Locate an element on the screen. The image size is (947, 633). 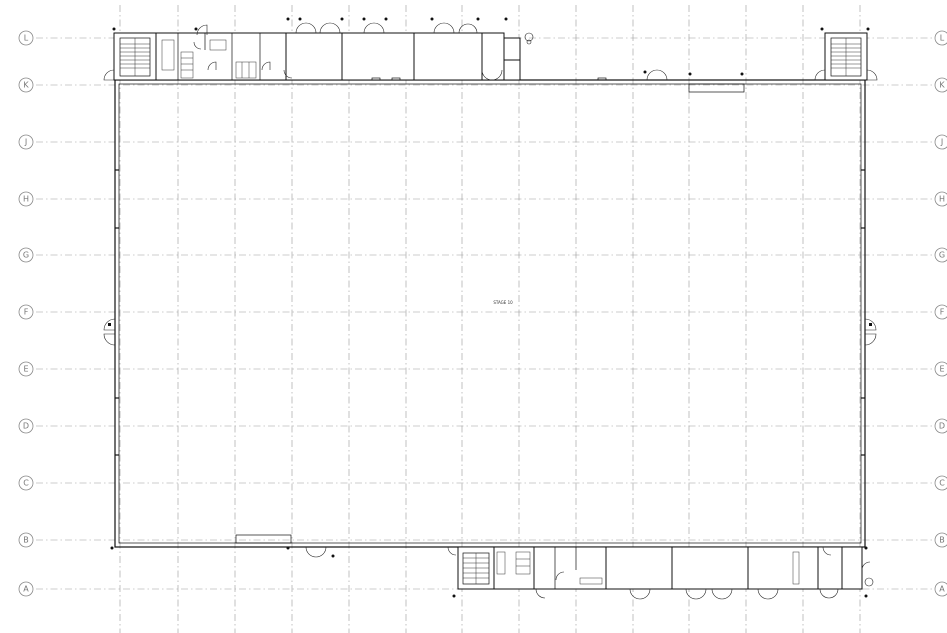
grid-bubble-f-right: F is located at coordinates (940, 312).